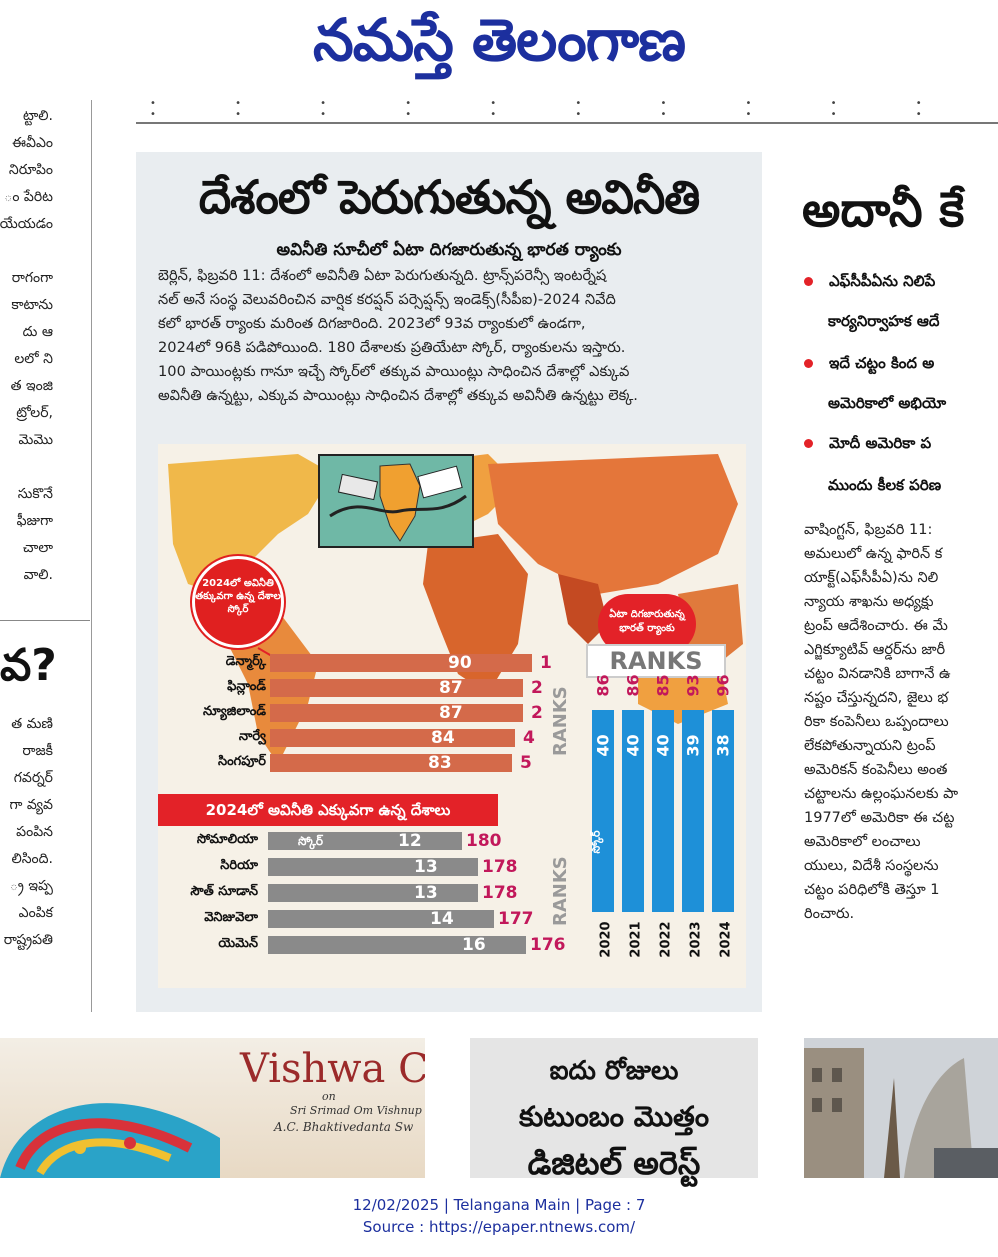 This screenshot has width=998, height=1257. What do you see at coordinates (876, 698) in the screenshot?
I see `right-article-body-line: నష్టం చేస్తున్నదని, జైలు భ` at bounding box center [876, 698].